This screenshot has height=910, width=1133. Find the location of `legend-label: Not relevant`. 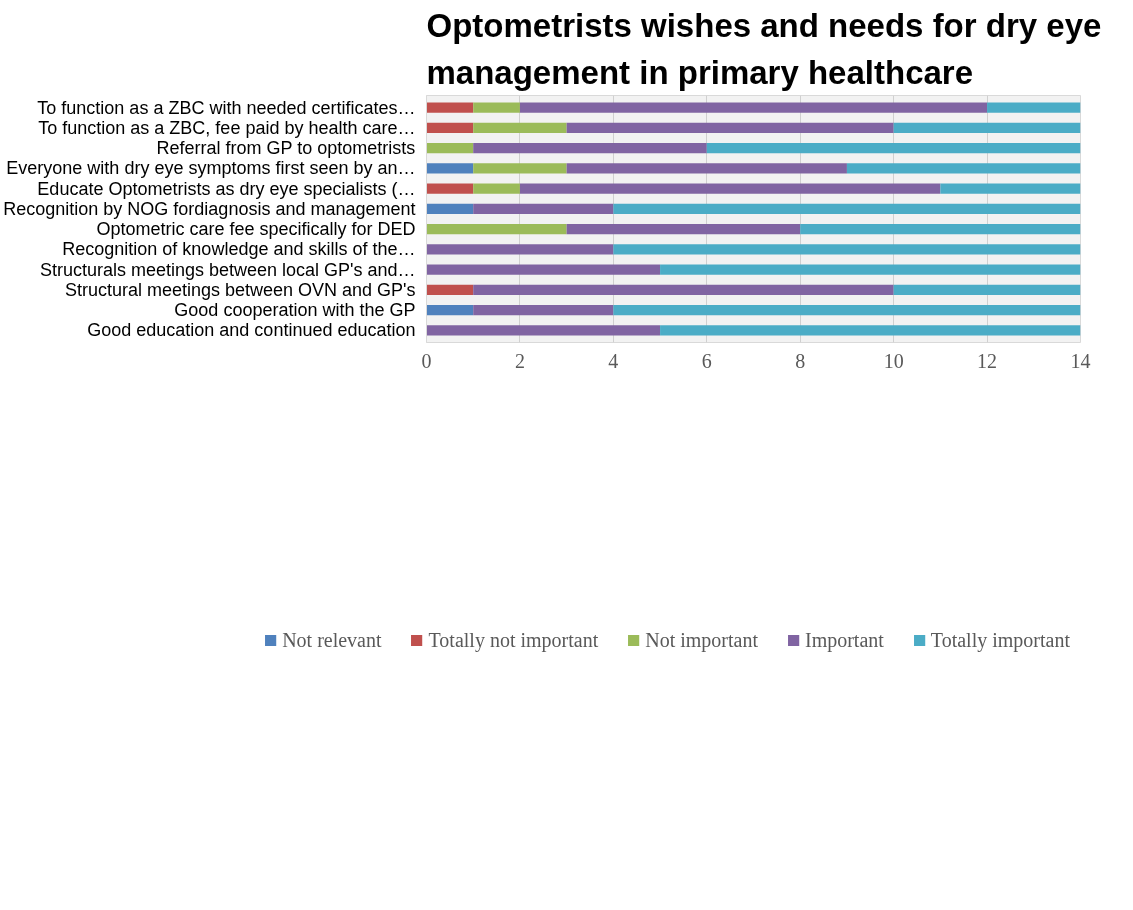

legend-label: Not relevant is located at coordinates (332, 640).